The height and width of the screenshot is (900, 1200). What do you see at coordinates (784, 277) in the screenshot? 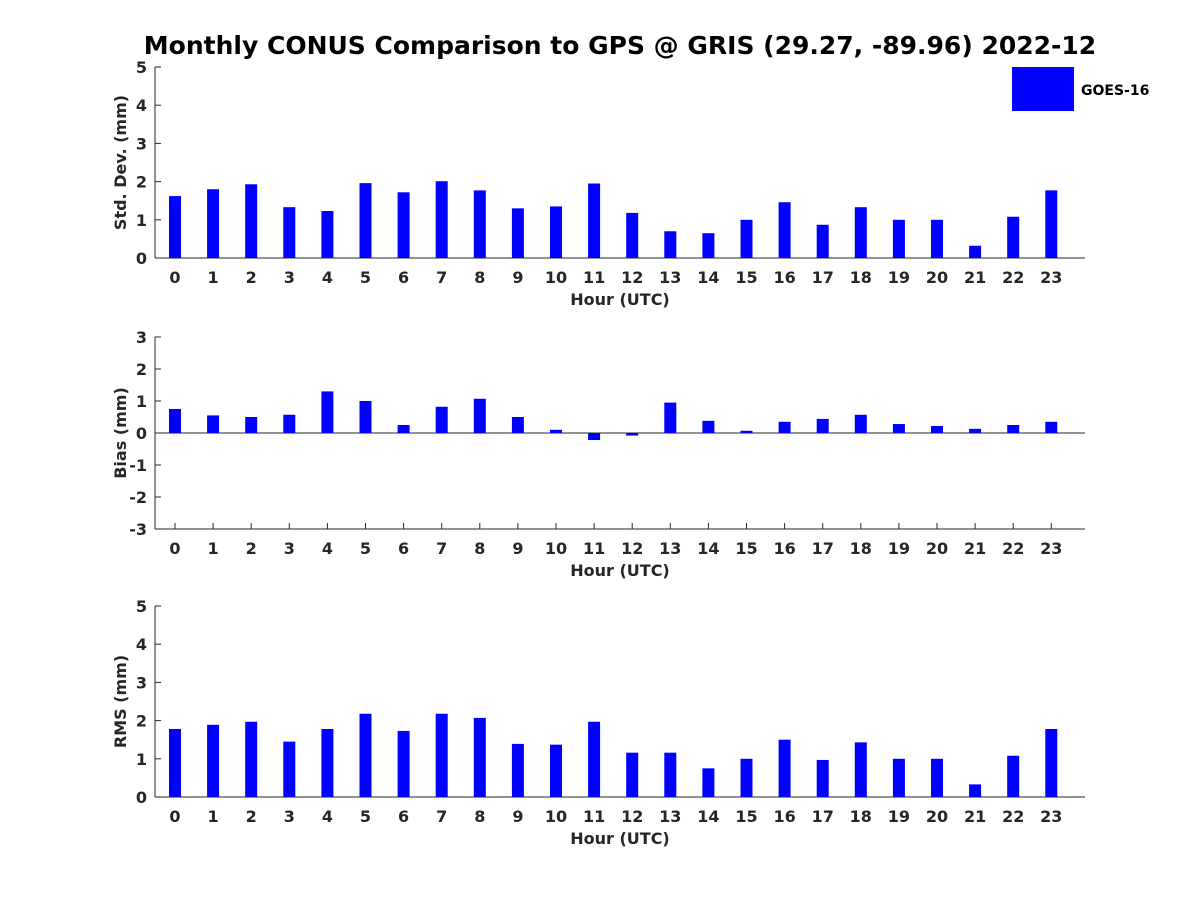
I see `x-tick-label: 16` at bounding box center [784, 277].